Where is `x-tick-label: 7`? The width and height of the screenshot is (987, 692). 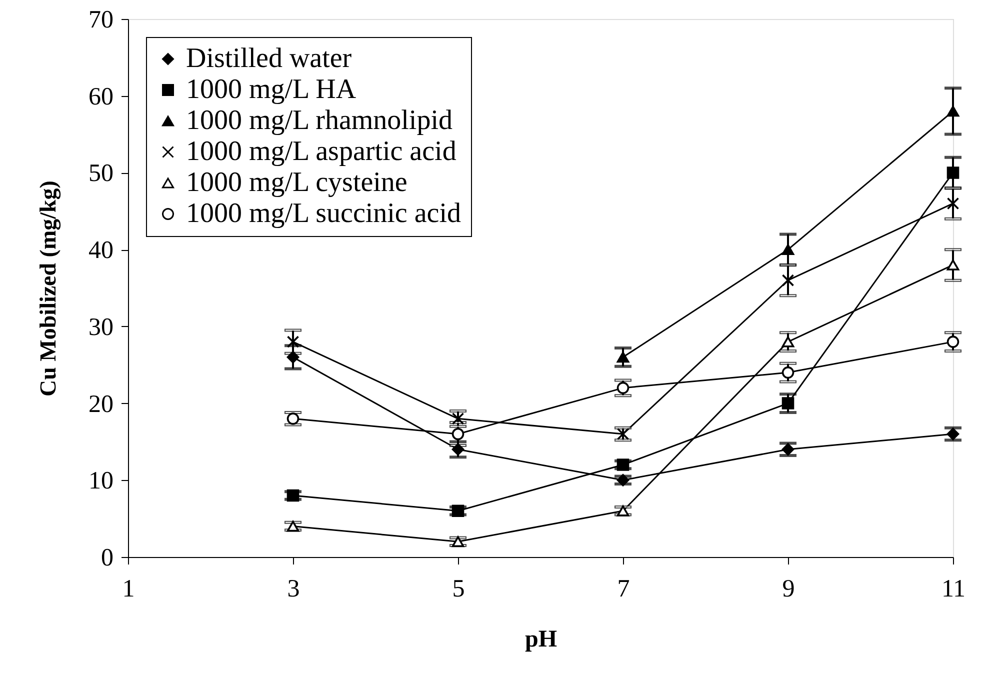 x-tick-label: 7 is located at coordinates (623, 589).